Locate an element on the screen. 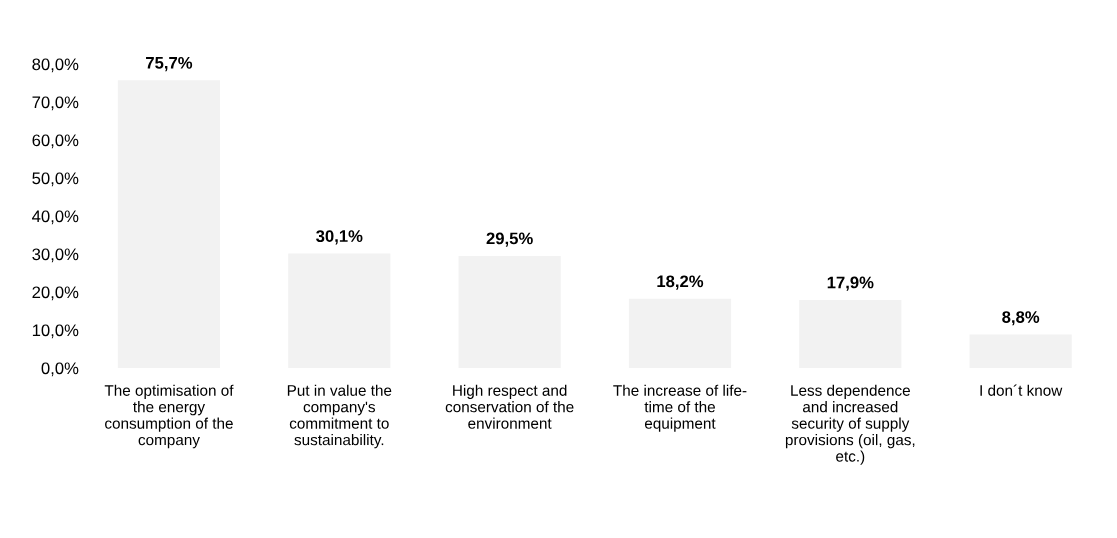  y-tick-label: 60,0% is located at coordinates (55, 141).